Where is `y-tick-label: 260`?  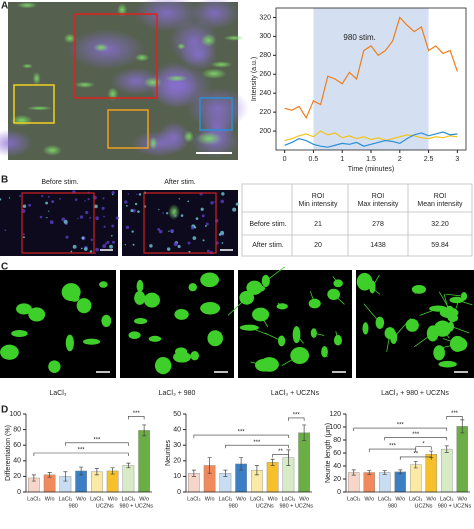 y-tick-label: 260 is located at coordinates (265, 74).